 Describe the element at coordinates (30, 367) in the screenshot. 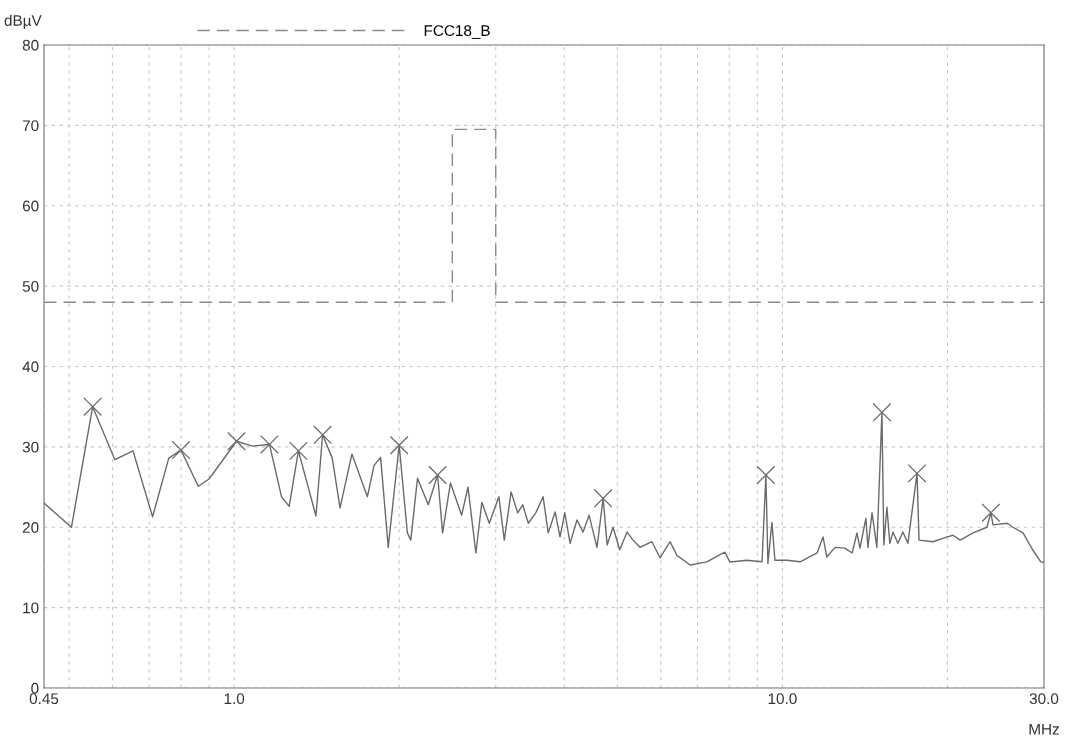

I see `y-tick-label: 40` at that location.